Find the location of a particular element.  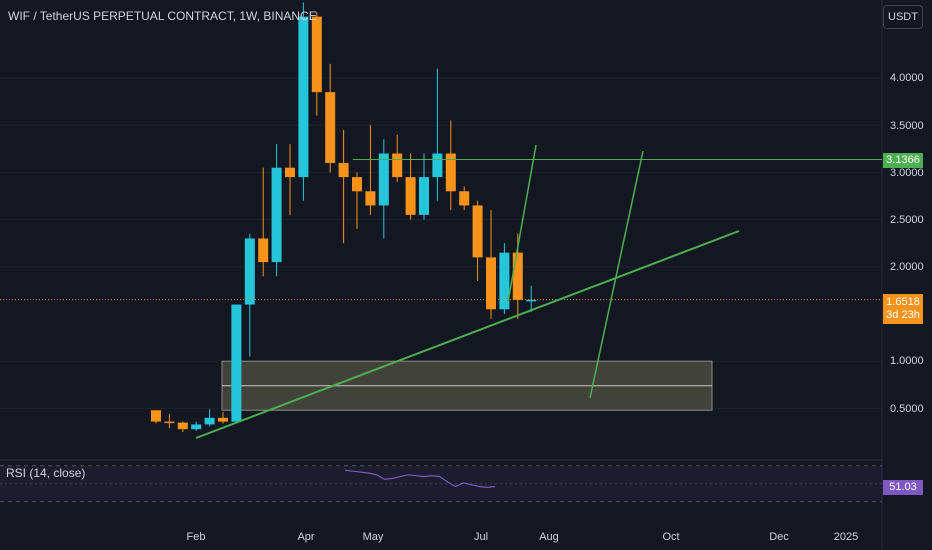

y-tick-label: 1.0000 is located at coordinates (907, 361).